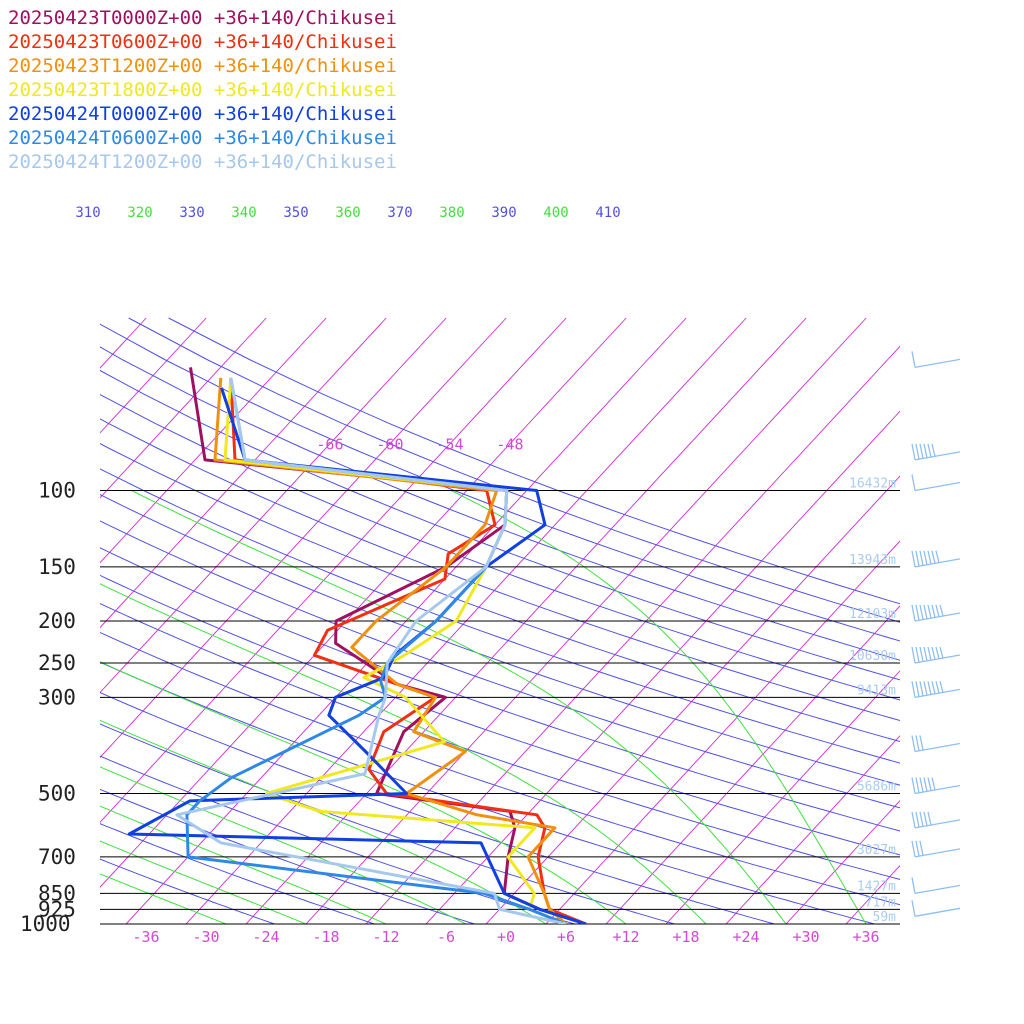 The height and width of the screenshot is (1024, 1024). I want to click on temperature-tick-label: +12, so click(625, 937).